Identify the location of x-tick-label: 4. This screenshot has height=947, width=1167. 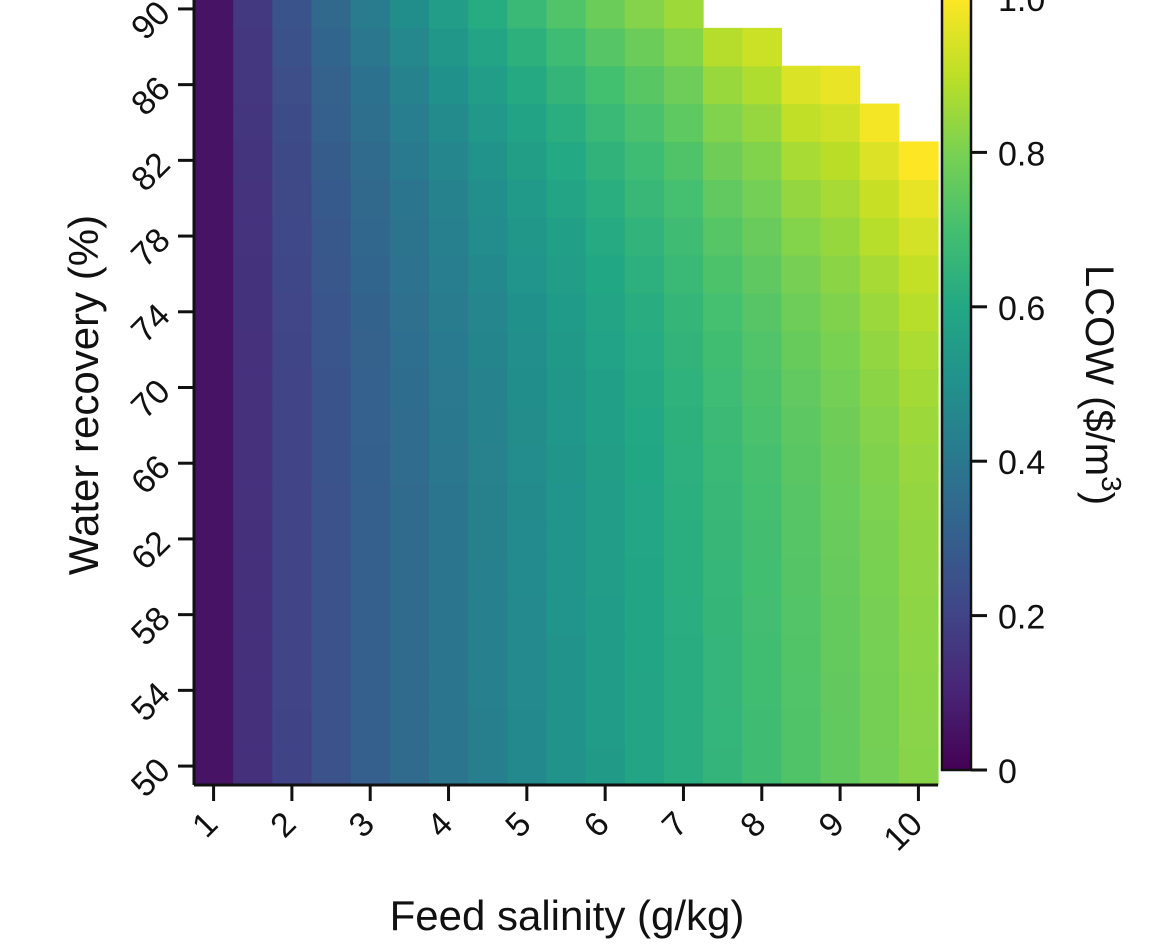
(440, 825).